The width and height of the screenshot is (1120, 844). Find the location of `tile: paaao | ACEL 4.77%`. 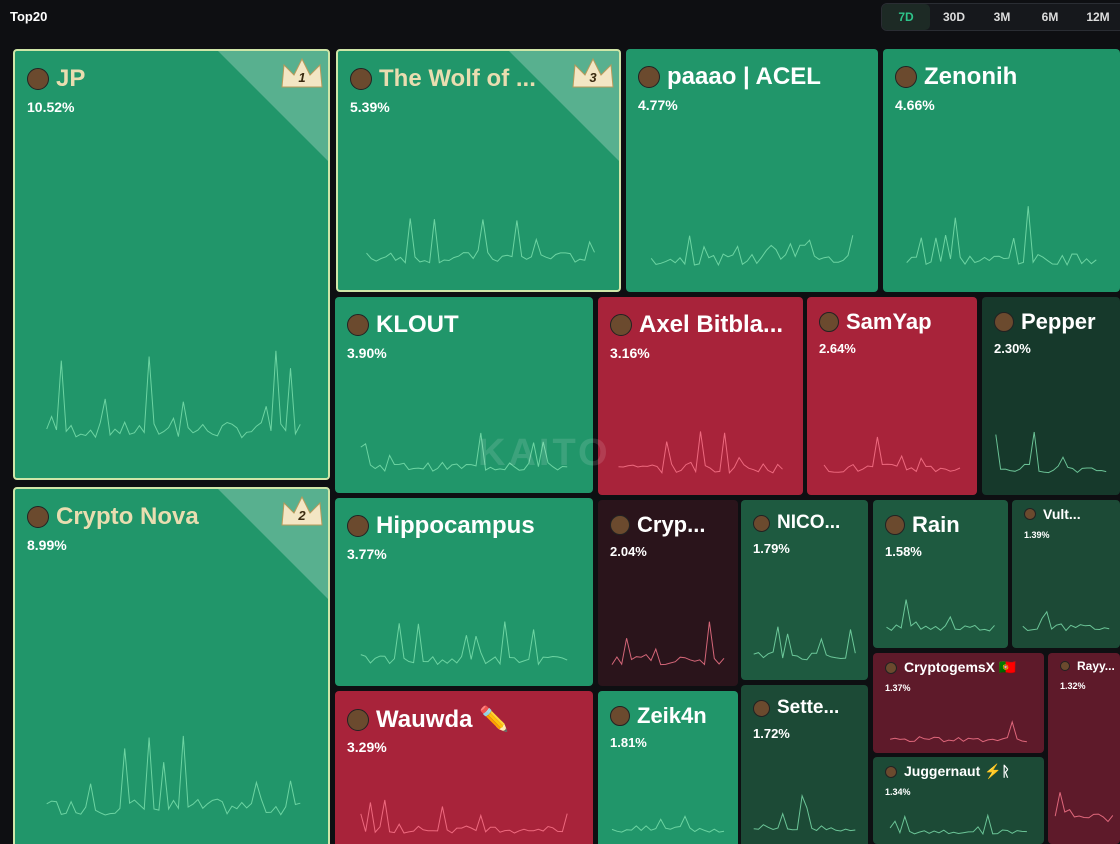

tile: paaao | ACEL 4.77% is located at coordinates (752, 170).